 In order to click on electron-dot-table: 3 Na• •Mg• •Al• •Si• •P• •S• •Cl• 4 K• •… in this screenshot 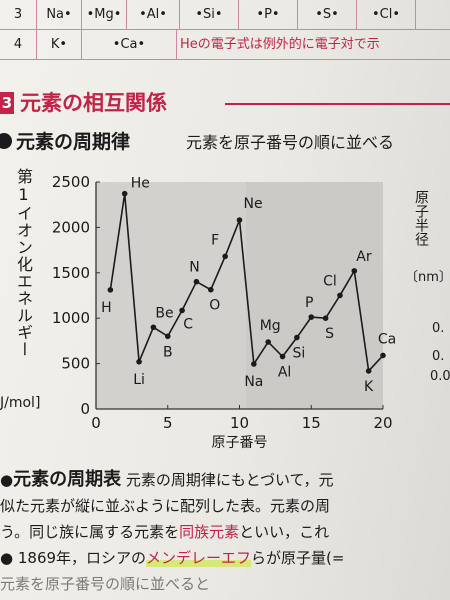, I will do `click(225, 31)`.